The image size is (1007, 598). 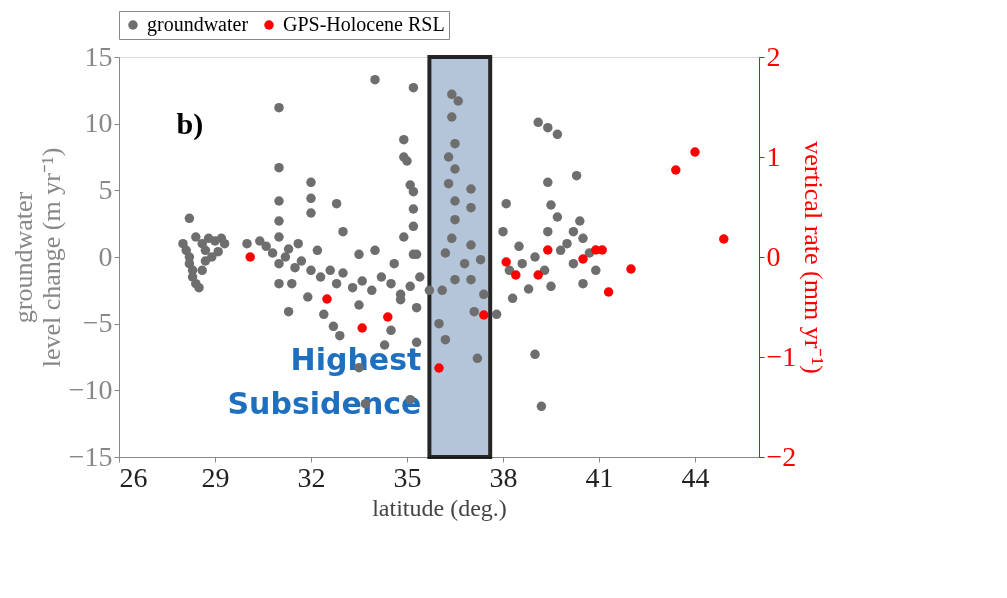 What do you see at coordinates (773, 156) in the screenshot?
I see `y2-tick-label: 1` at bounding box center [773, 156].